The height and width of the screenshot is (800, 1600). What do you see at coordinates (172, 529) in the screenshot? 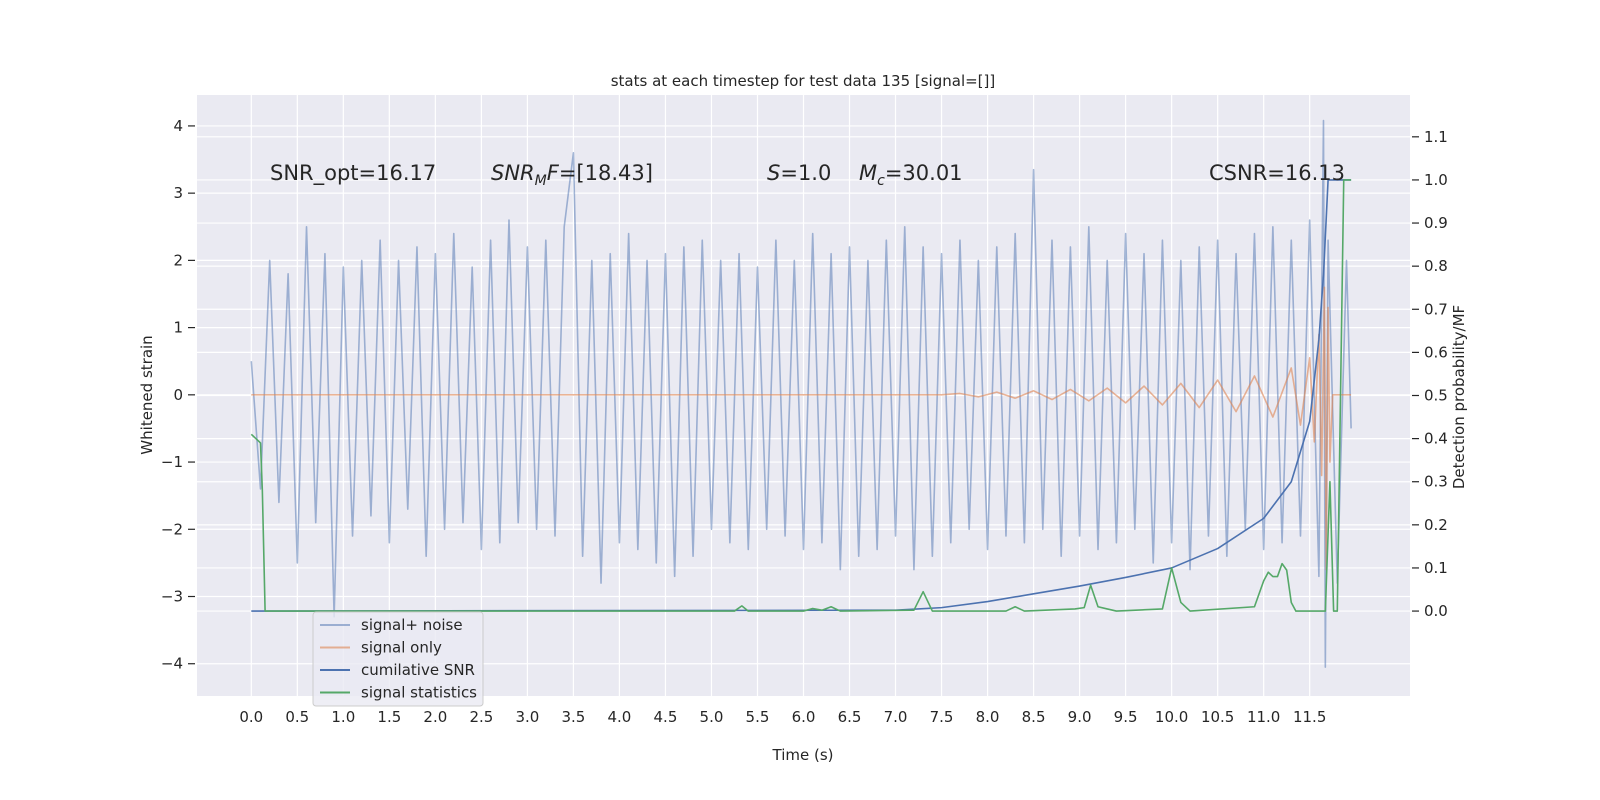
I see `y-tick-label: −2` at bounding box center [172, 529].